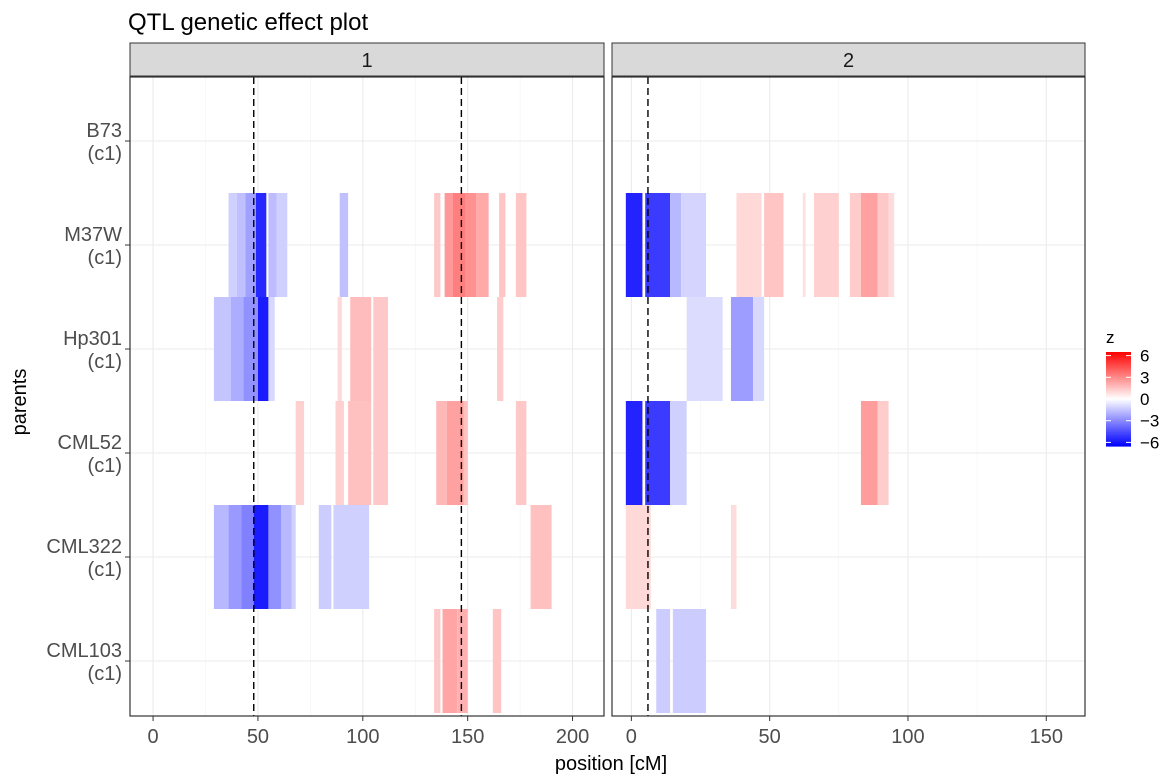 This screenshot has width=1172, height=780. I want to click on x-axis: 0 50 100 150, so click(844, 732).